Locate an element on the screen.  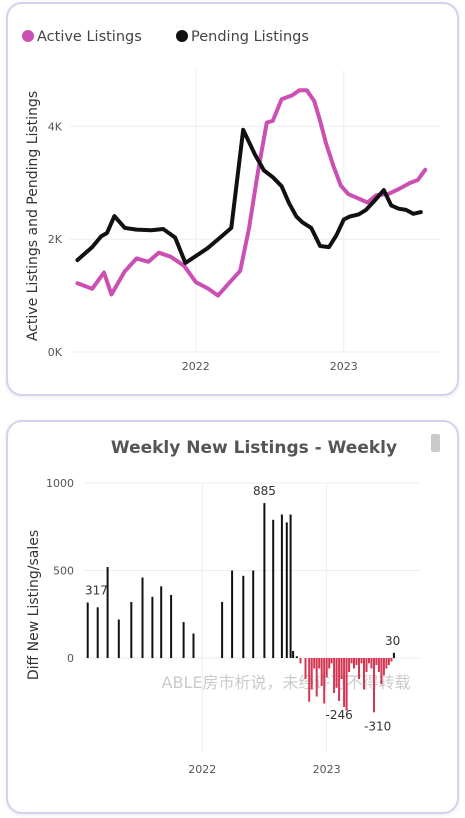
y-tick-label: 1000 is located at coordinates (60, 483).